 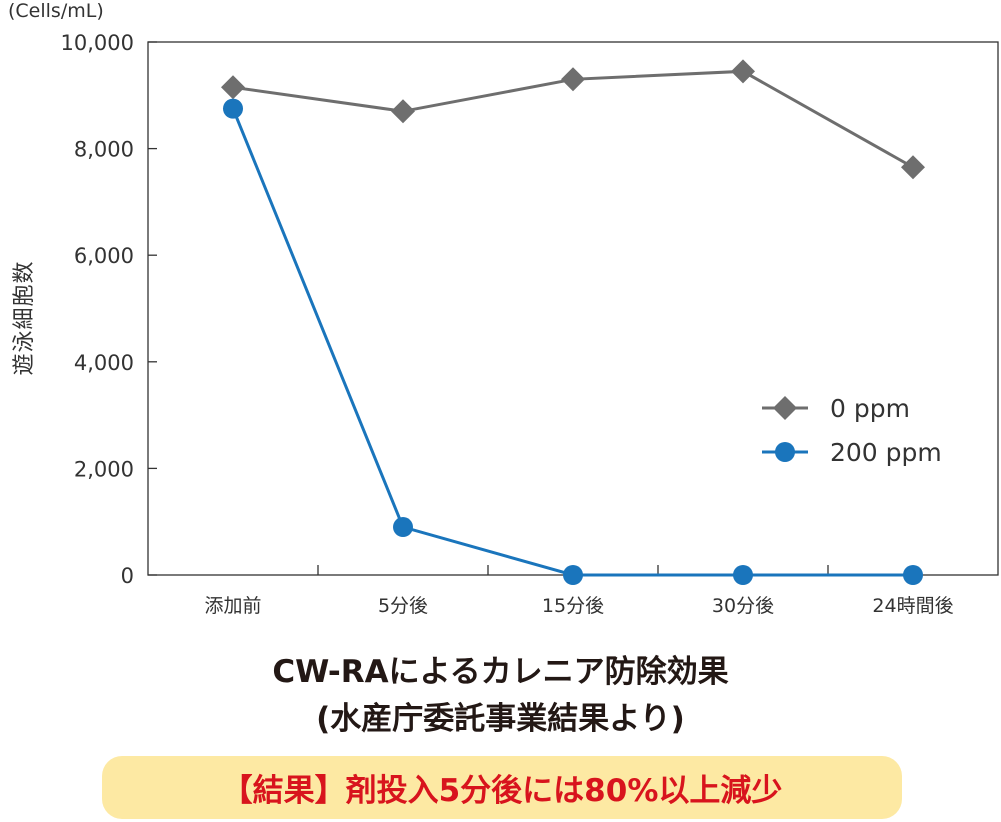 What do you see at coordinates (500, 672) in the screenshot?
I see `chart-caption-title: CW-RAによるカレニア防除効果` at bounding box center [500, 672].